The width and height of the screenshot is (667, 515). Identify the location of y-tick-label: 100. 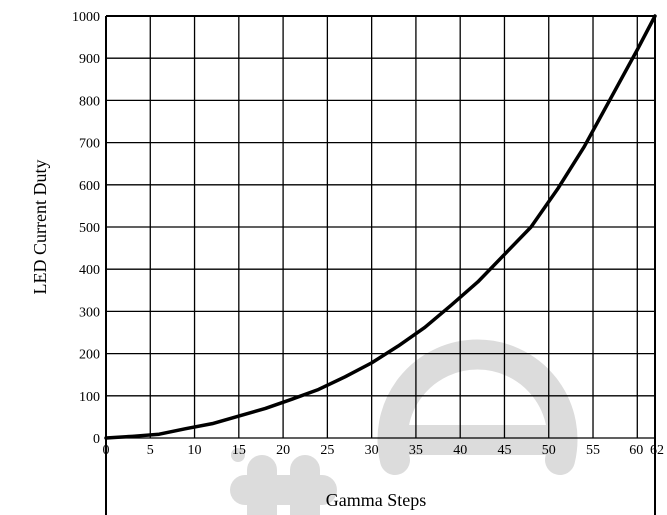
(89, 397).